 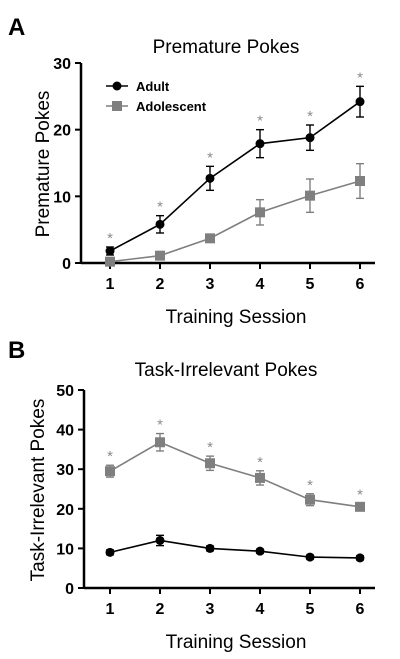 I want to click on panel-b-title: Task-Irrelevant Pokes, so click(x=226, y=370).